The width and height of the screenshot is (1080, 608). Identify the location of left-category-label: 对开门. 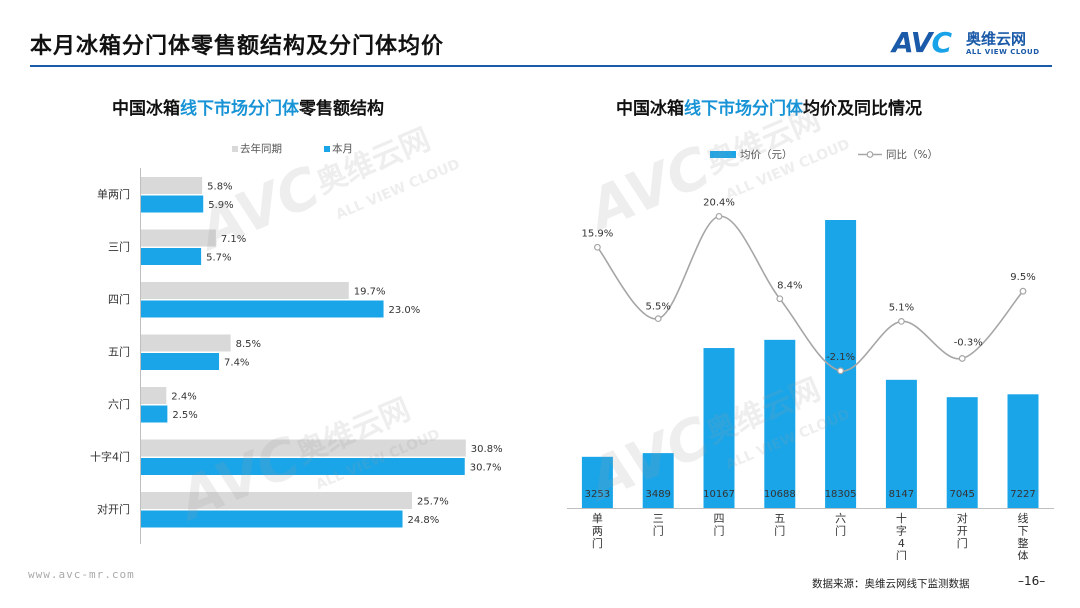
(113, 509).